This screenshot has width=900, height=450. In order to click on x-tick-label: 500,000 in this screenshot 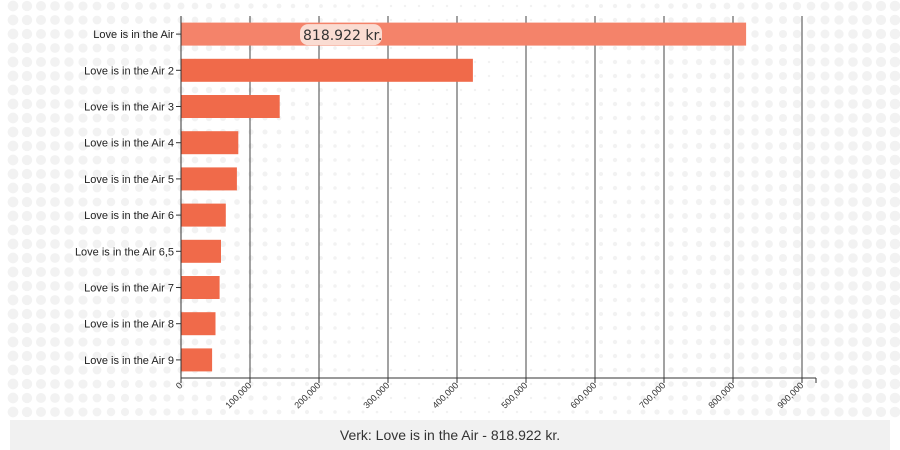, I will do `click(514, 395)`.